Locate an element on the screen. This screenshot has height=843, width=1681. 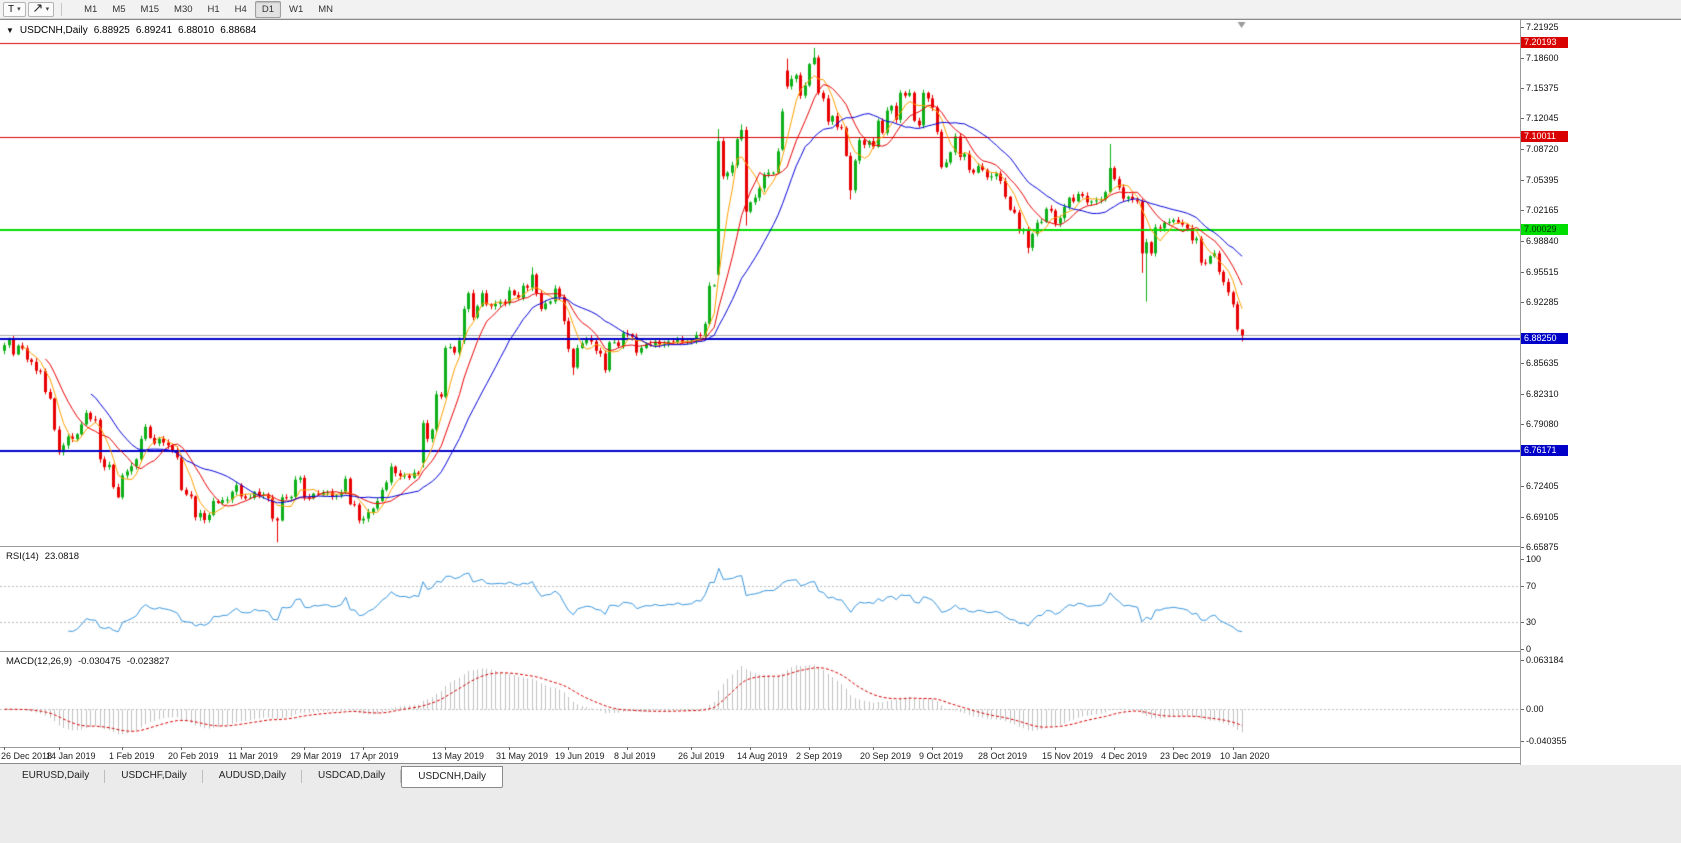
date-axis-label: 20 Sep 2019 is located at coordinates (886, 756).